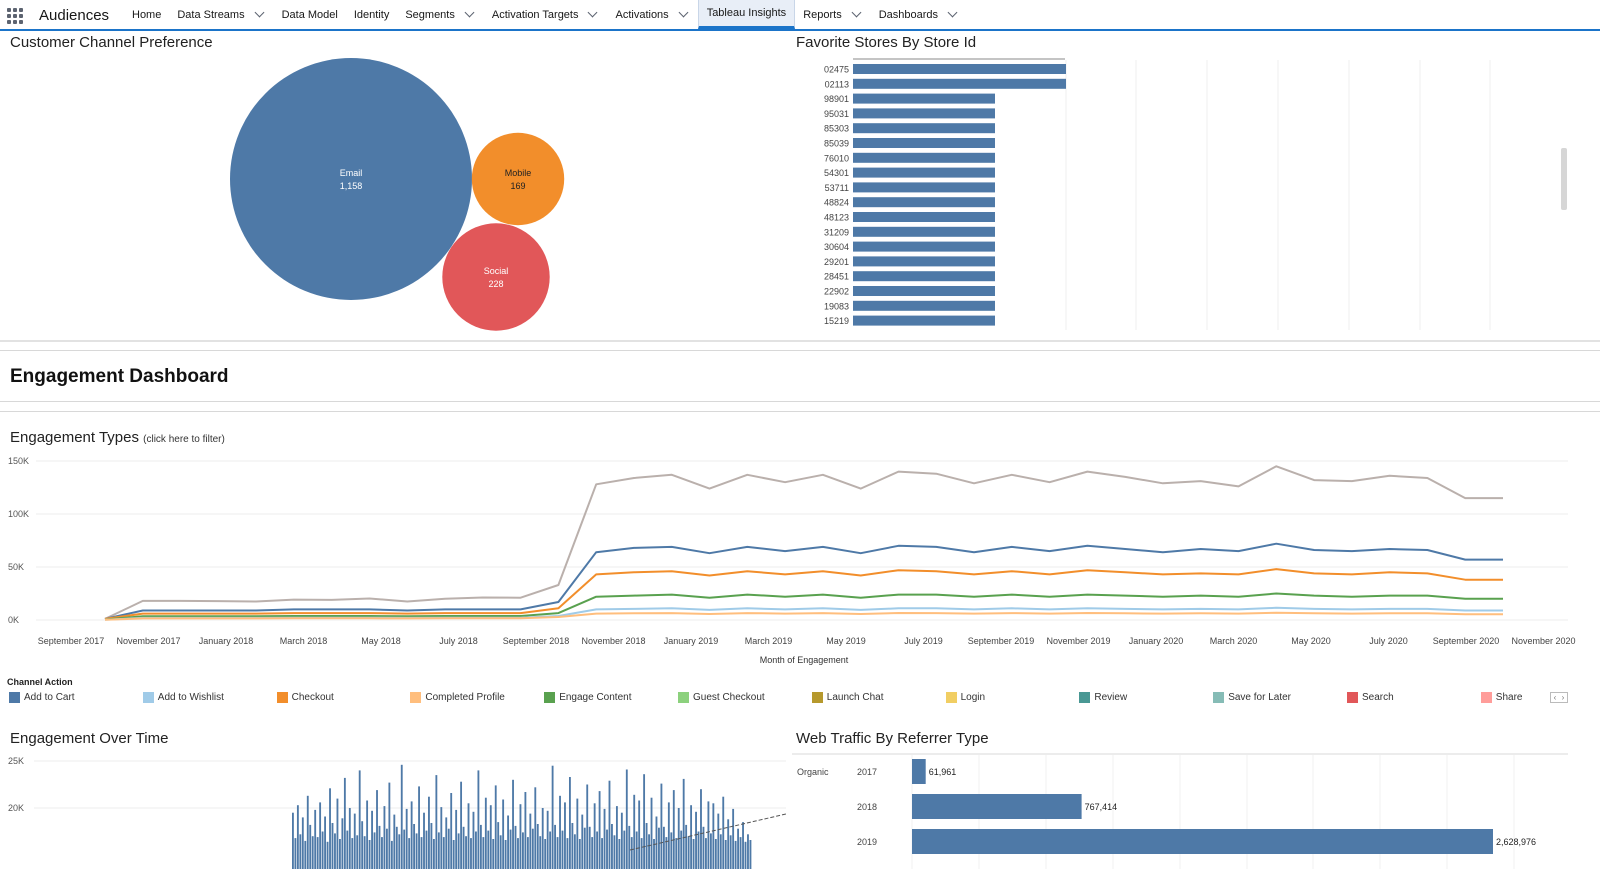  Describe the element at coordinates (746, 14) in the screenshot. I see `nav-tab-tableau-insights: Tableau Insights` at that location.